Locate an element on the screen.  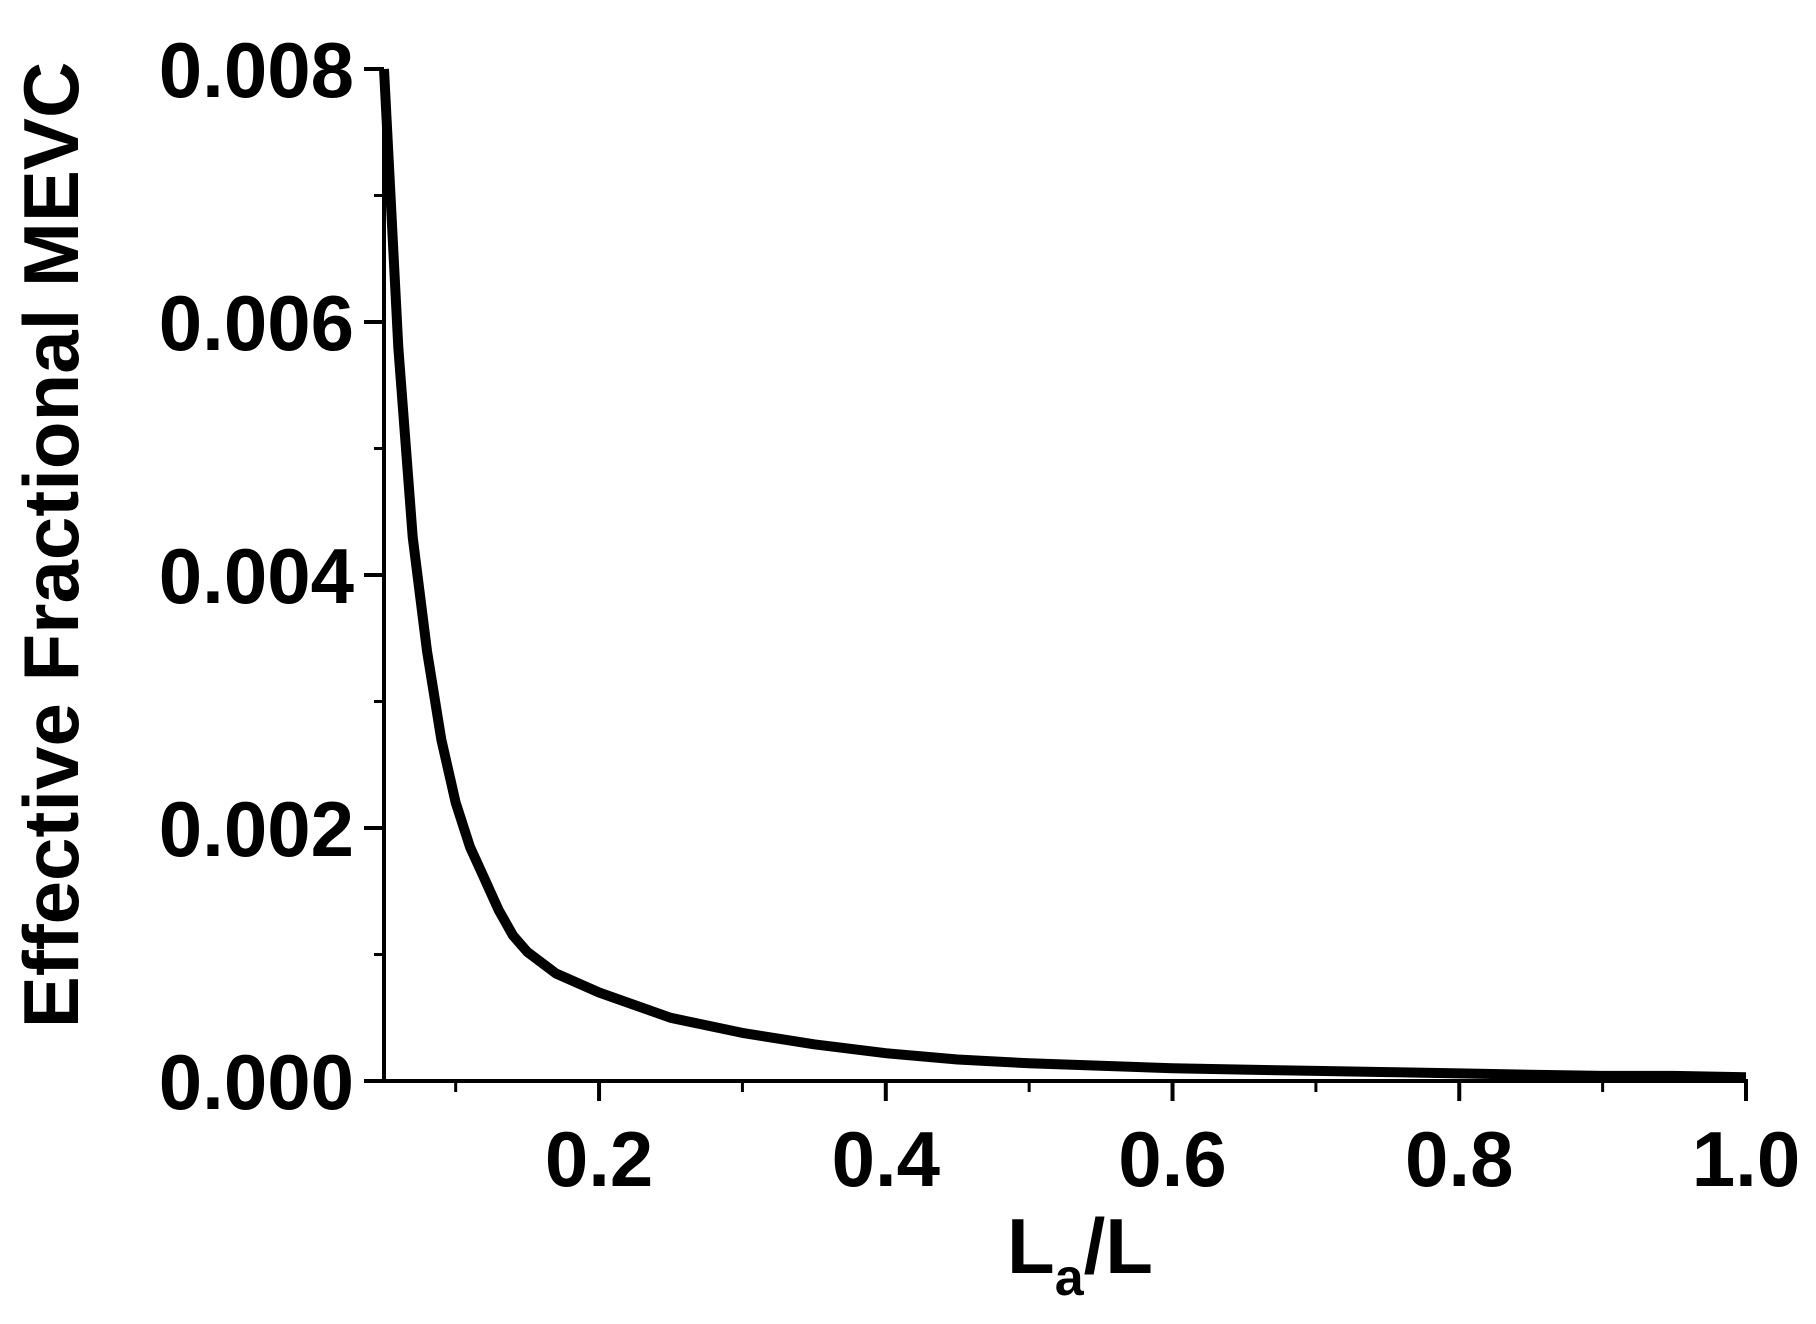
y-tick-label: 0.006 is located at coordinates (256, 323).